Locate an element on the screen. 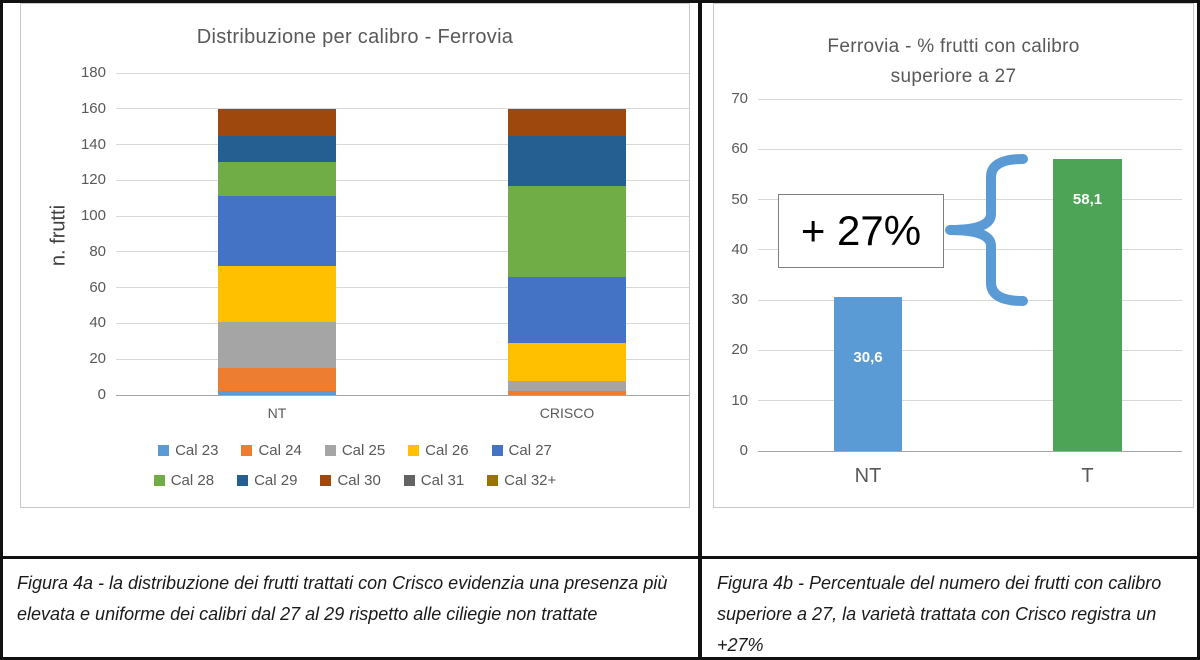 This screenshot has height=660, width=1200. legend-item-cal26: Cal 26 is located at coordinates (438, 450).